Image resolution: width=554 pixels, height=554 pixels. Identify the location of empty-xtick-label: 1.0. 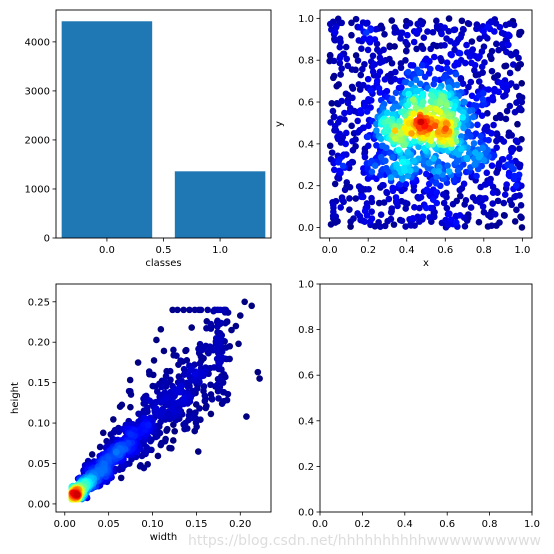
(532, 524).